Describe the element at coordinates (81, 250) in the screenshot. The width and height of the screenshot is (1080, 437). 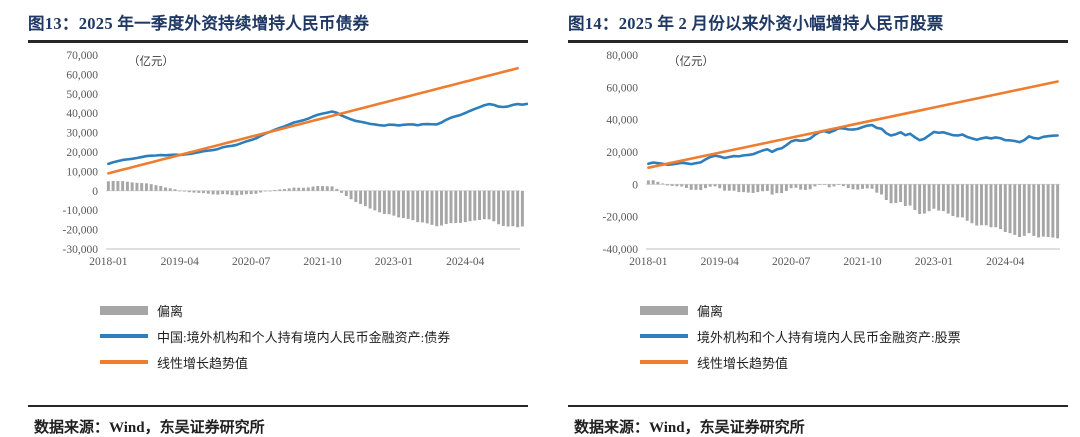
I see `y-axis-tick-label: -30,000` at that location.